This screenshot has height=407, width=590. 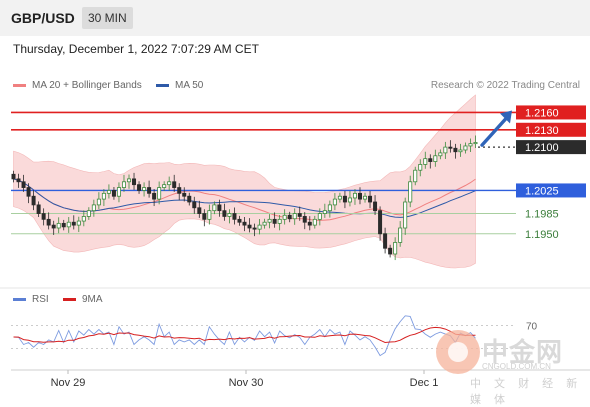 I want to click on timeframe-badge: 30 MIN, so click(x=107, y=18).